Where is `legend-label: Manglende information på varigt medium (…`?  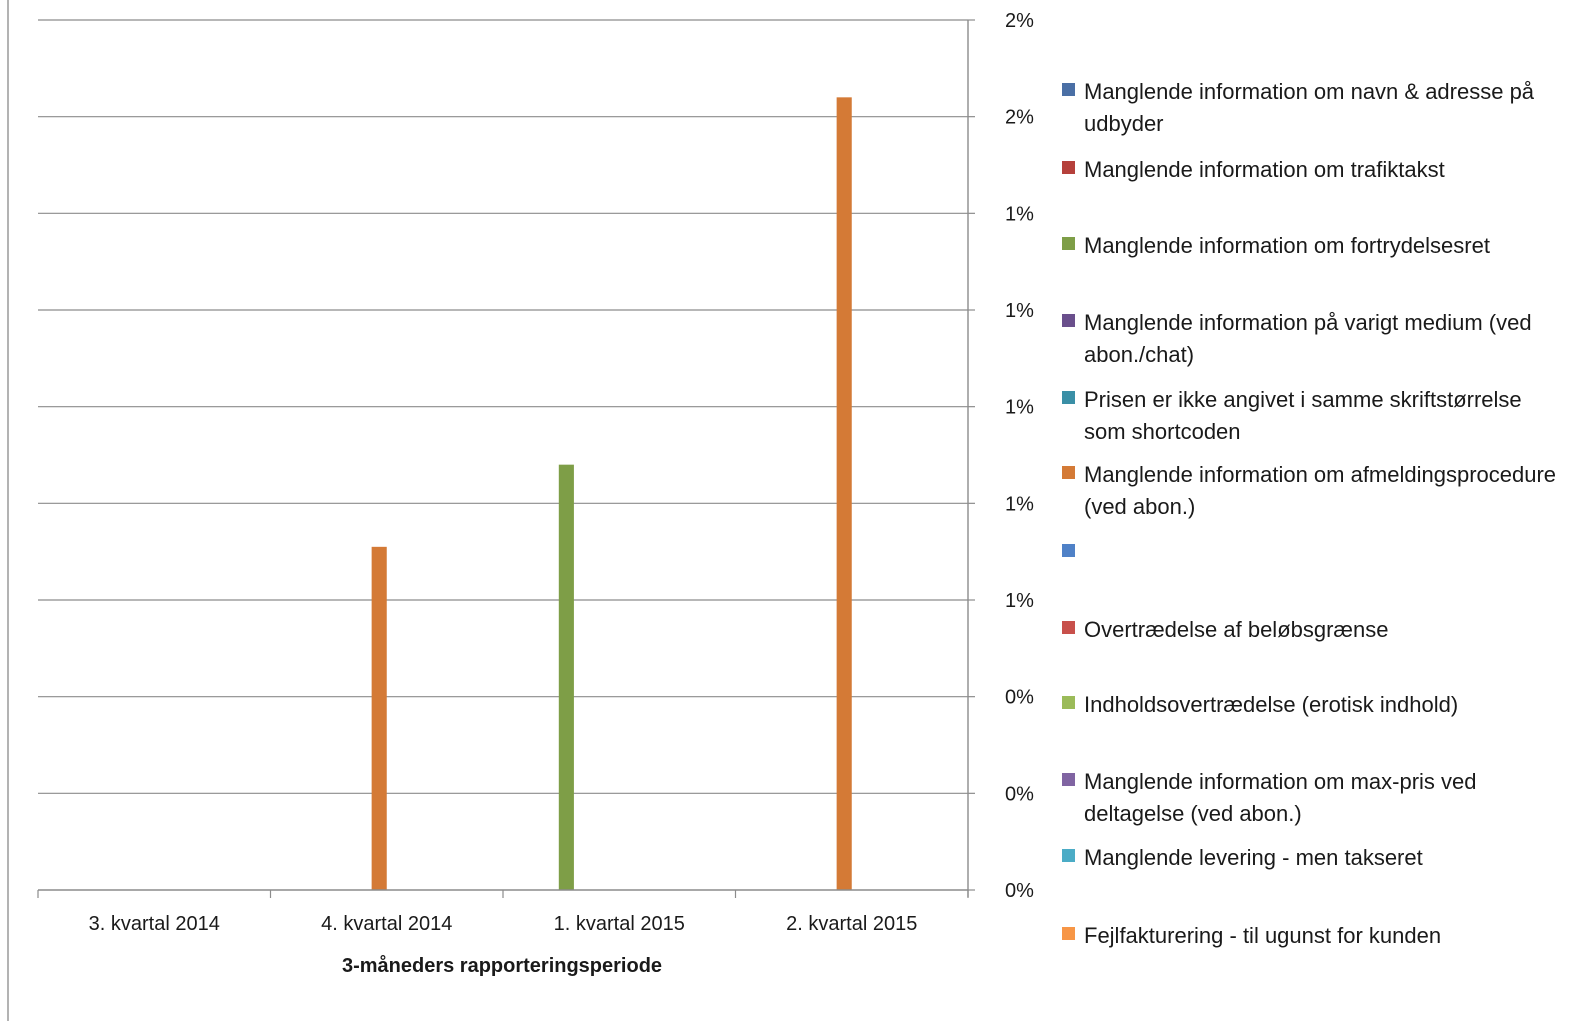 legend-label: Manglende information på varigt medium (… is located at coordinates (1308, 338).